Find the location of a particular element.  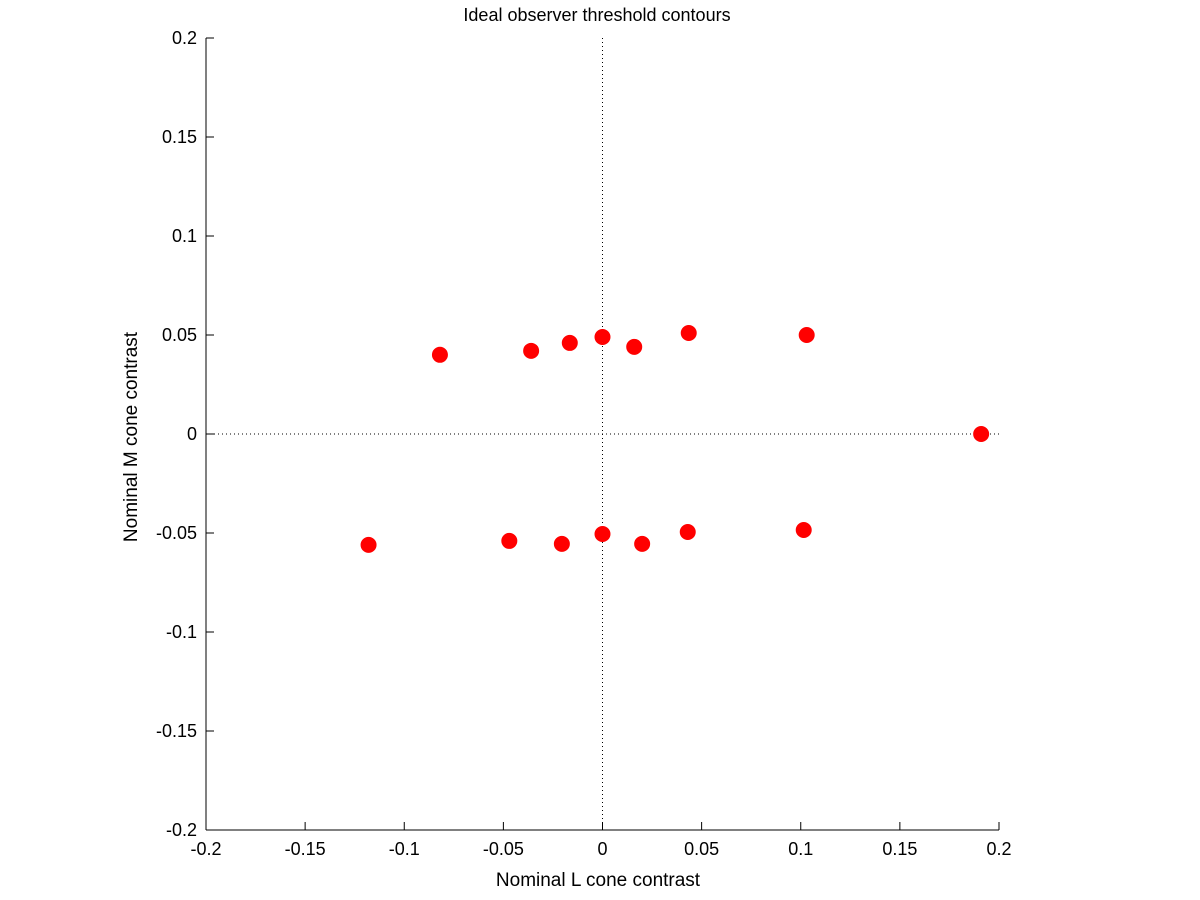

y-tick-label: 0 is located at coordinates (192, 434).